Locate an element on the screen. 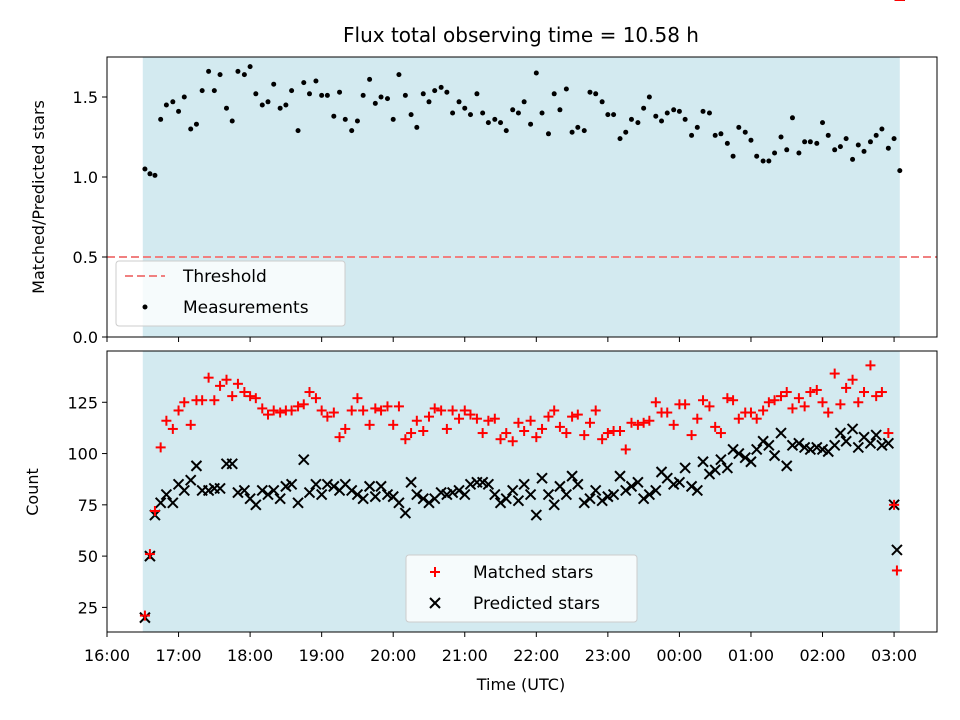 This screenshot has width=960, height=720. y-tick-label: 25 is located at coordinates (88, 607).